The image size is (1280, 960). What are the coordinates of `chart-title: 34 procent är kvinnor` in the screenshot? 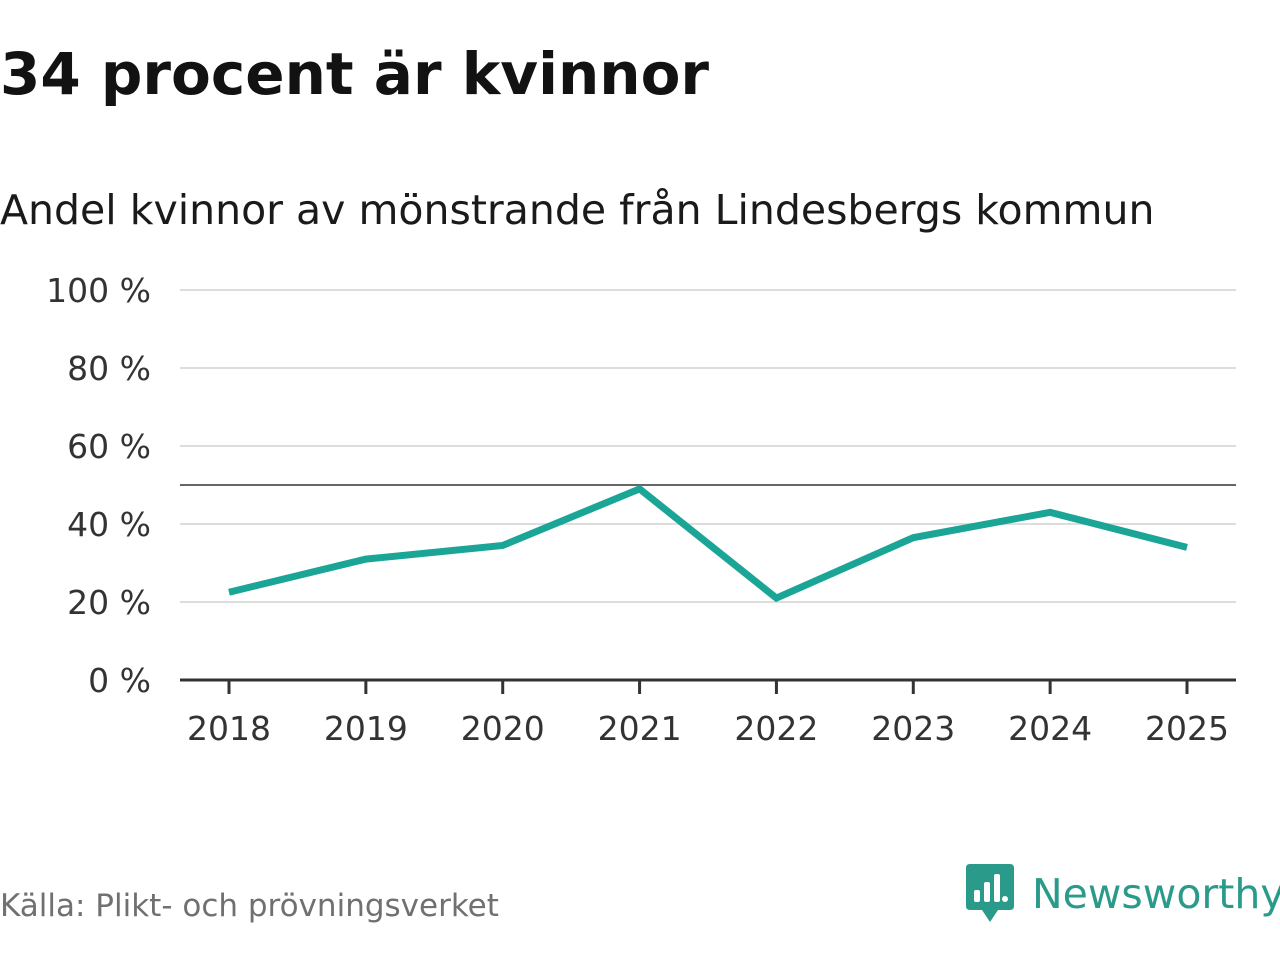 It's located at (355, 74).